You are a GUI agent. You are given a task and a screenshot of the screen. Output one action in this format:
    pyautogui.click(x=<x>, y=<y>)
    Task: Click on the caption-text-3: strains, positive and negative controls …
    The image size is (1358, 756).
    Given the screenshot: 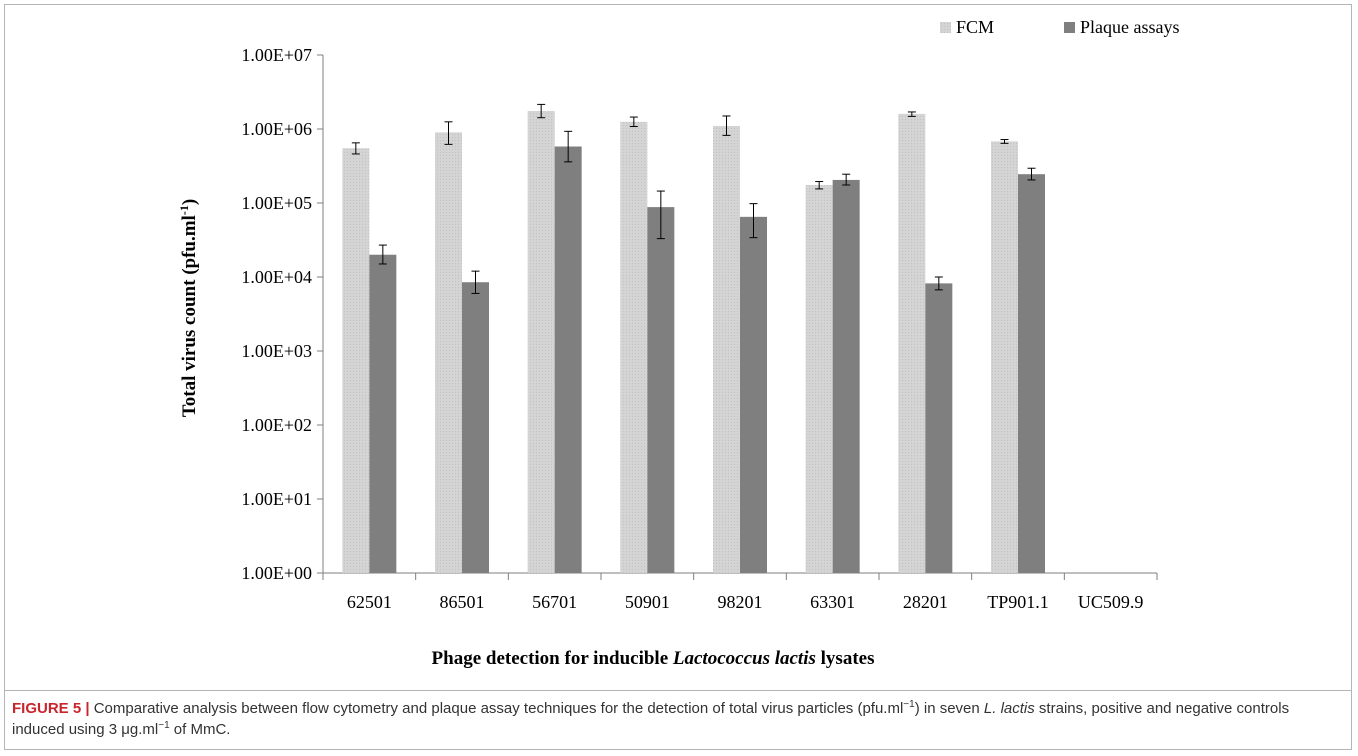 What is the action you would take?
    pyautogui.click(x=651, y=719)
    